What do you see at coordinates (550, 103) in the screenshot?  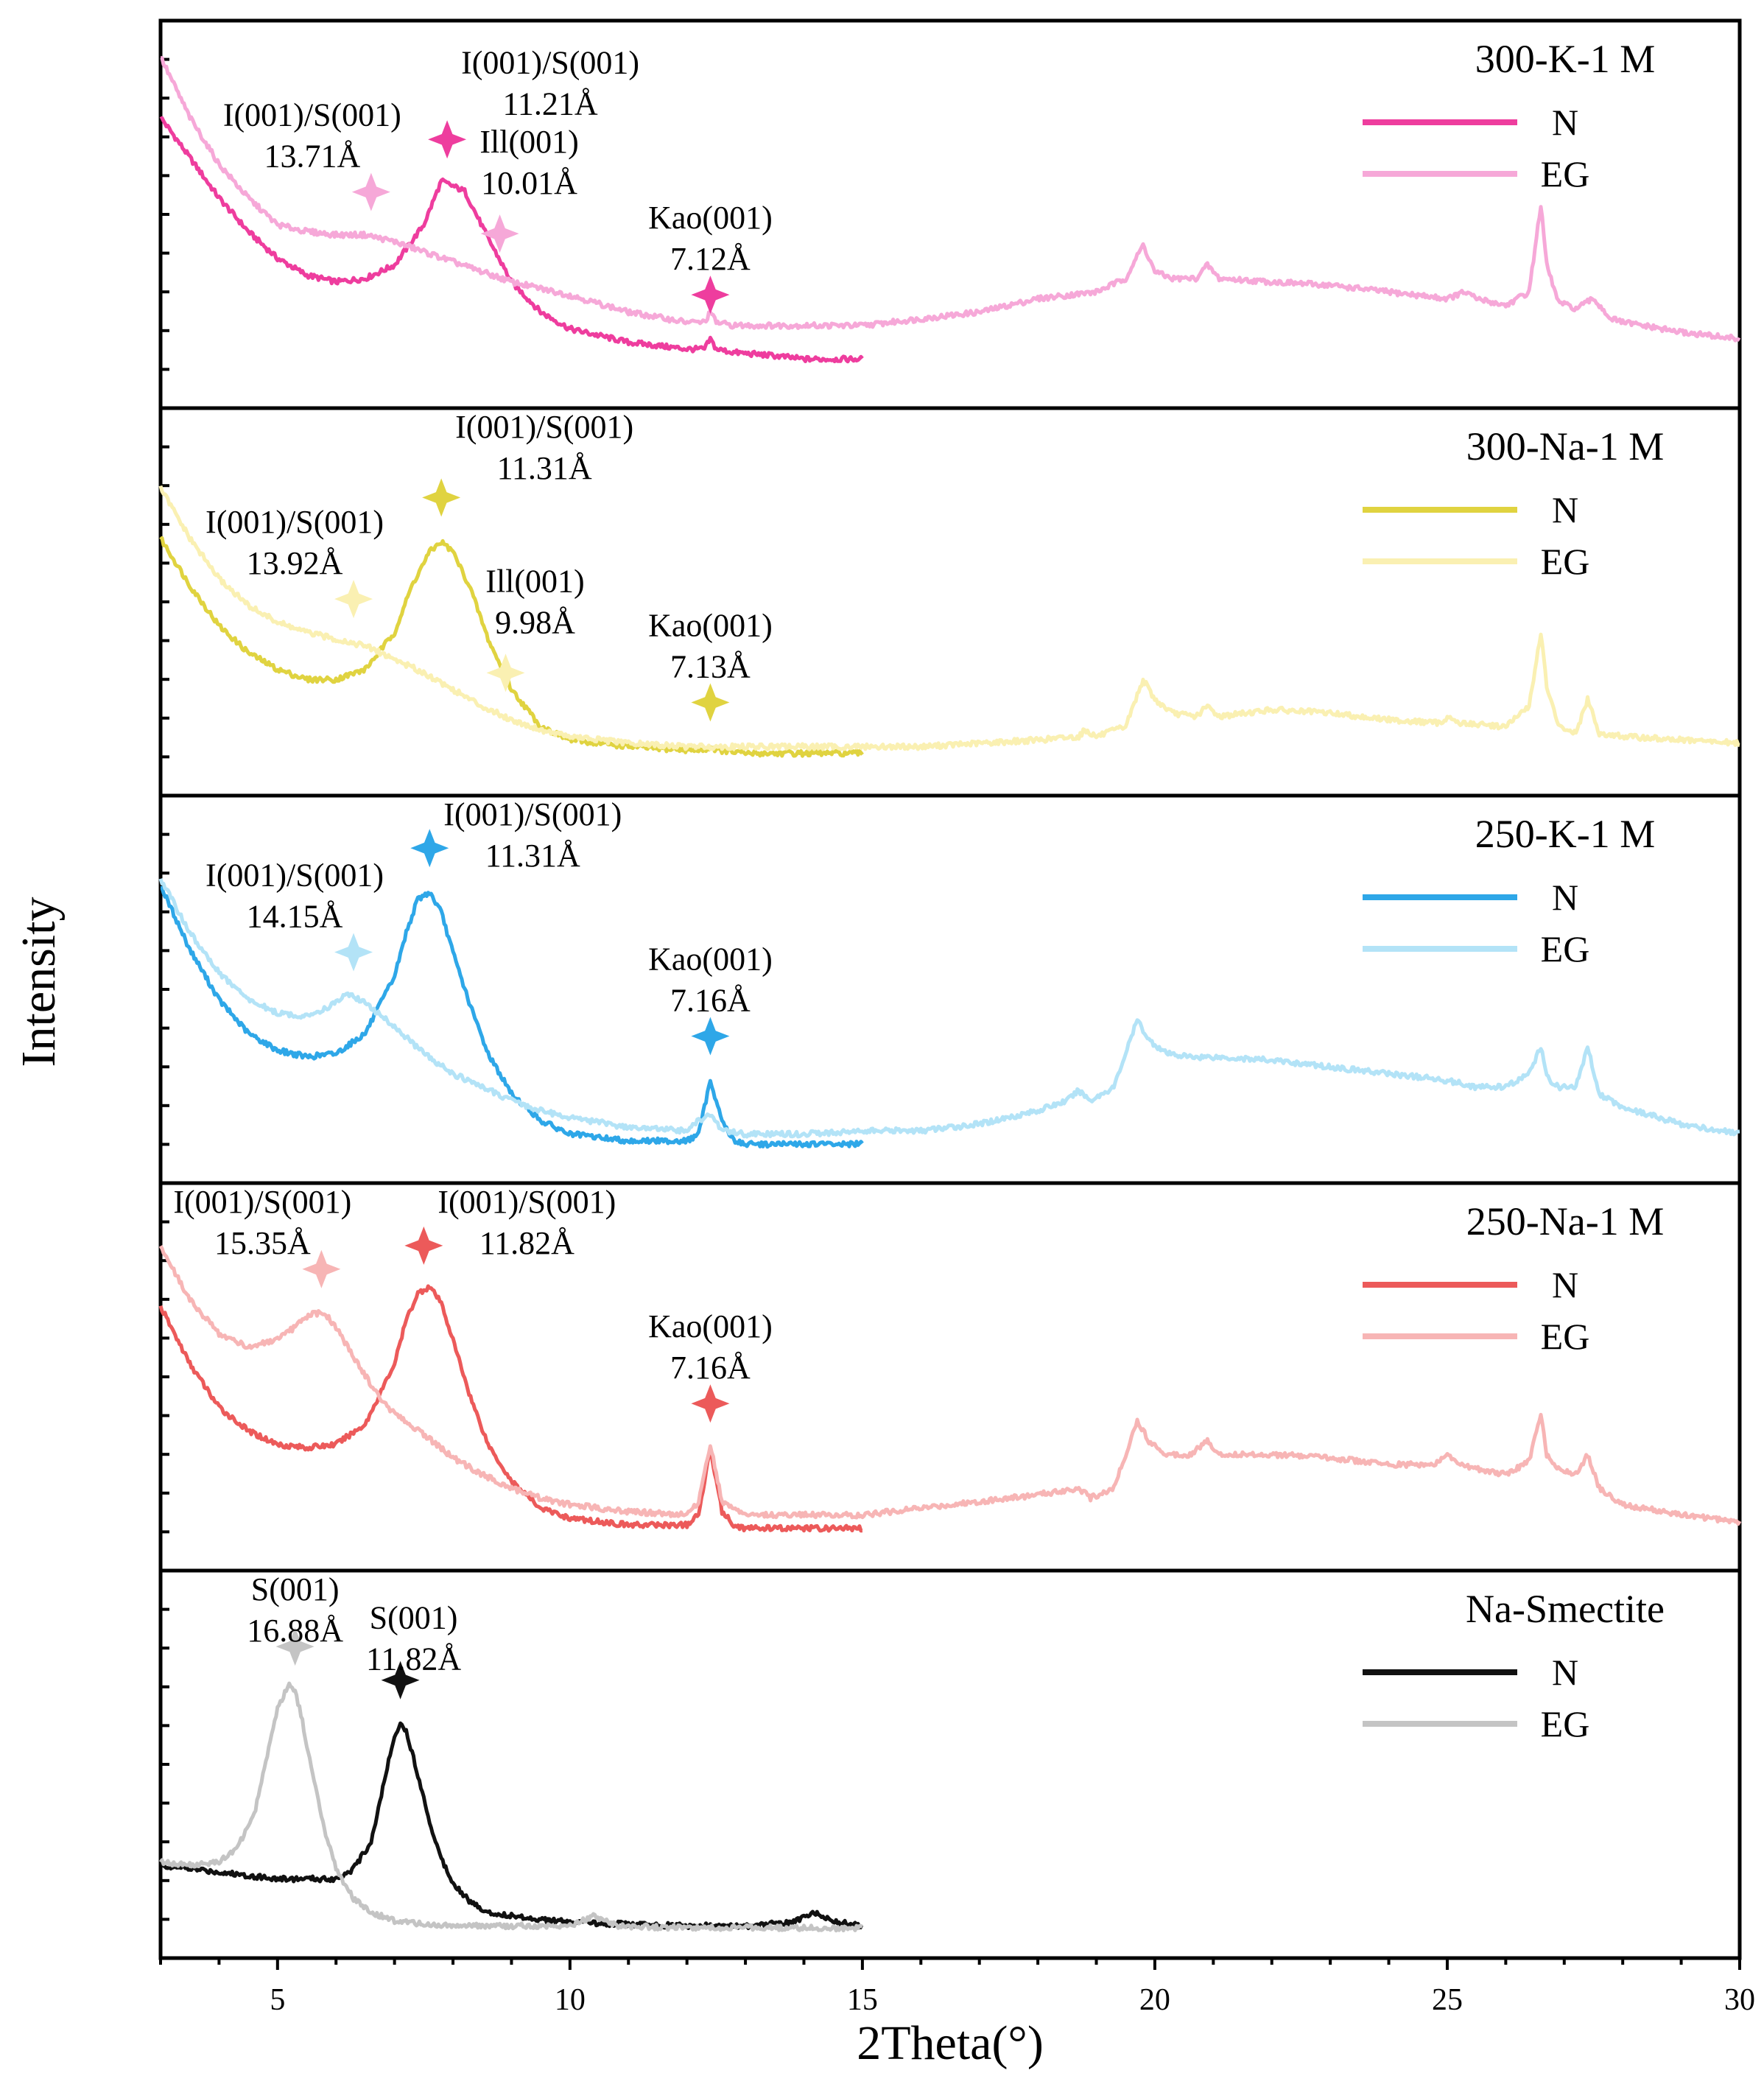 I see `annotation-value: 11.21Å` at bounding box center [550, 103].